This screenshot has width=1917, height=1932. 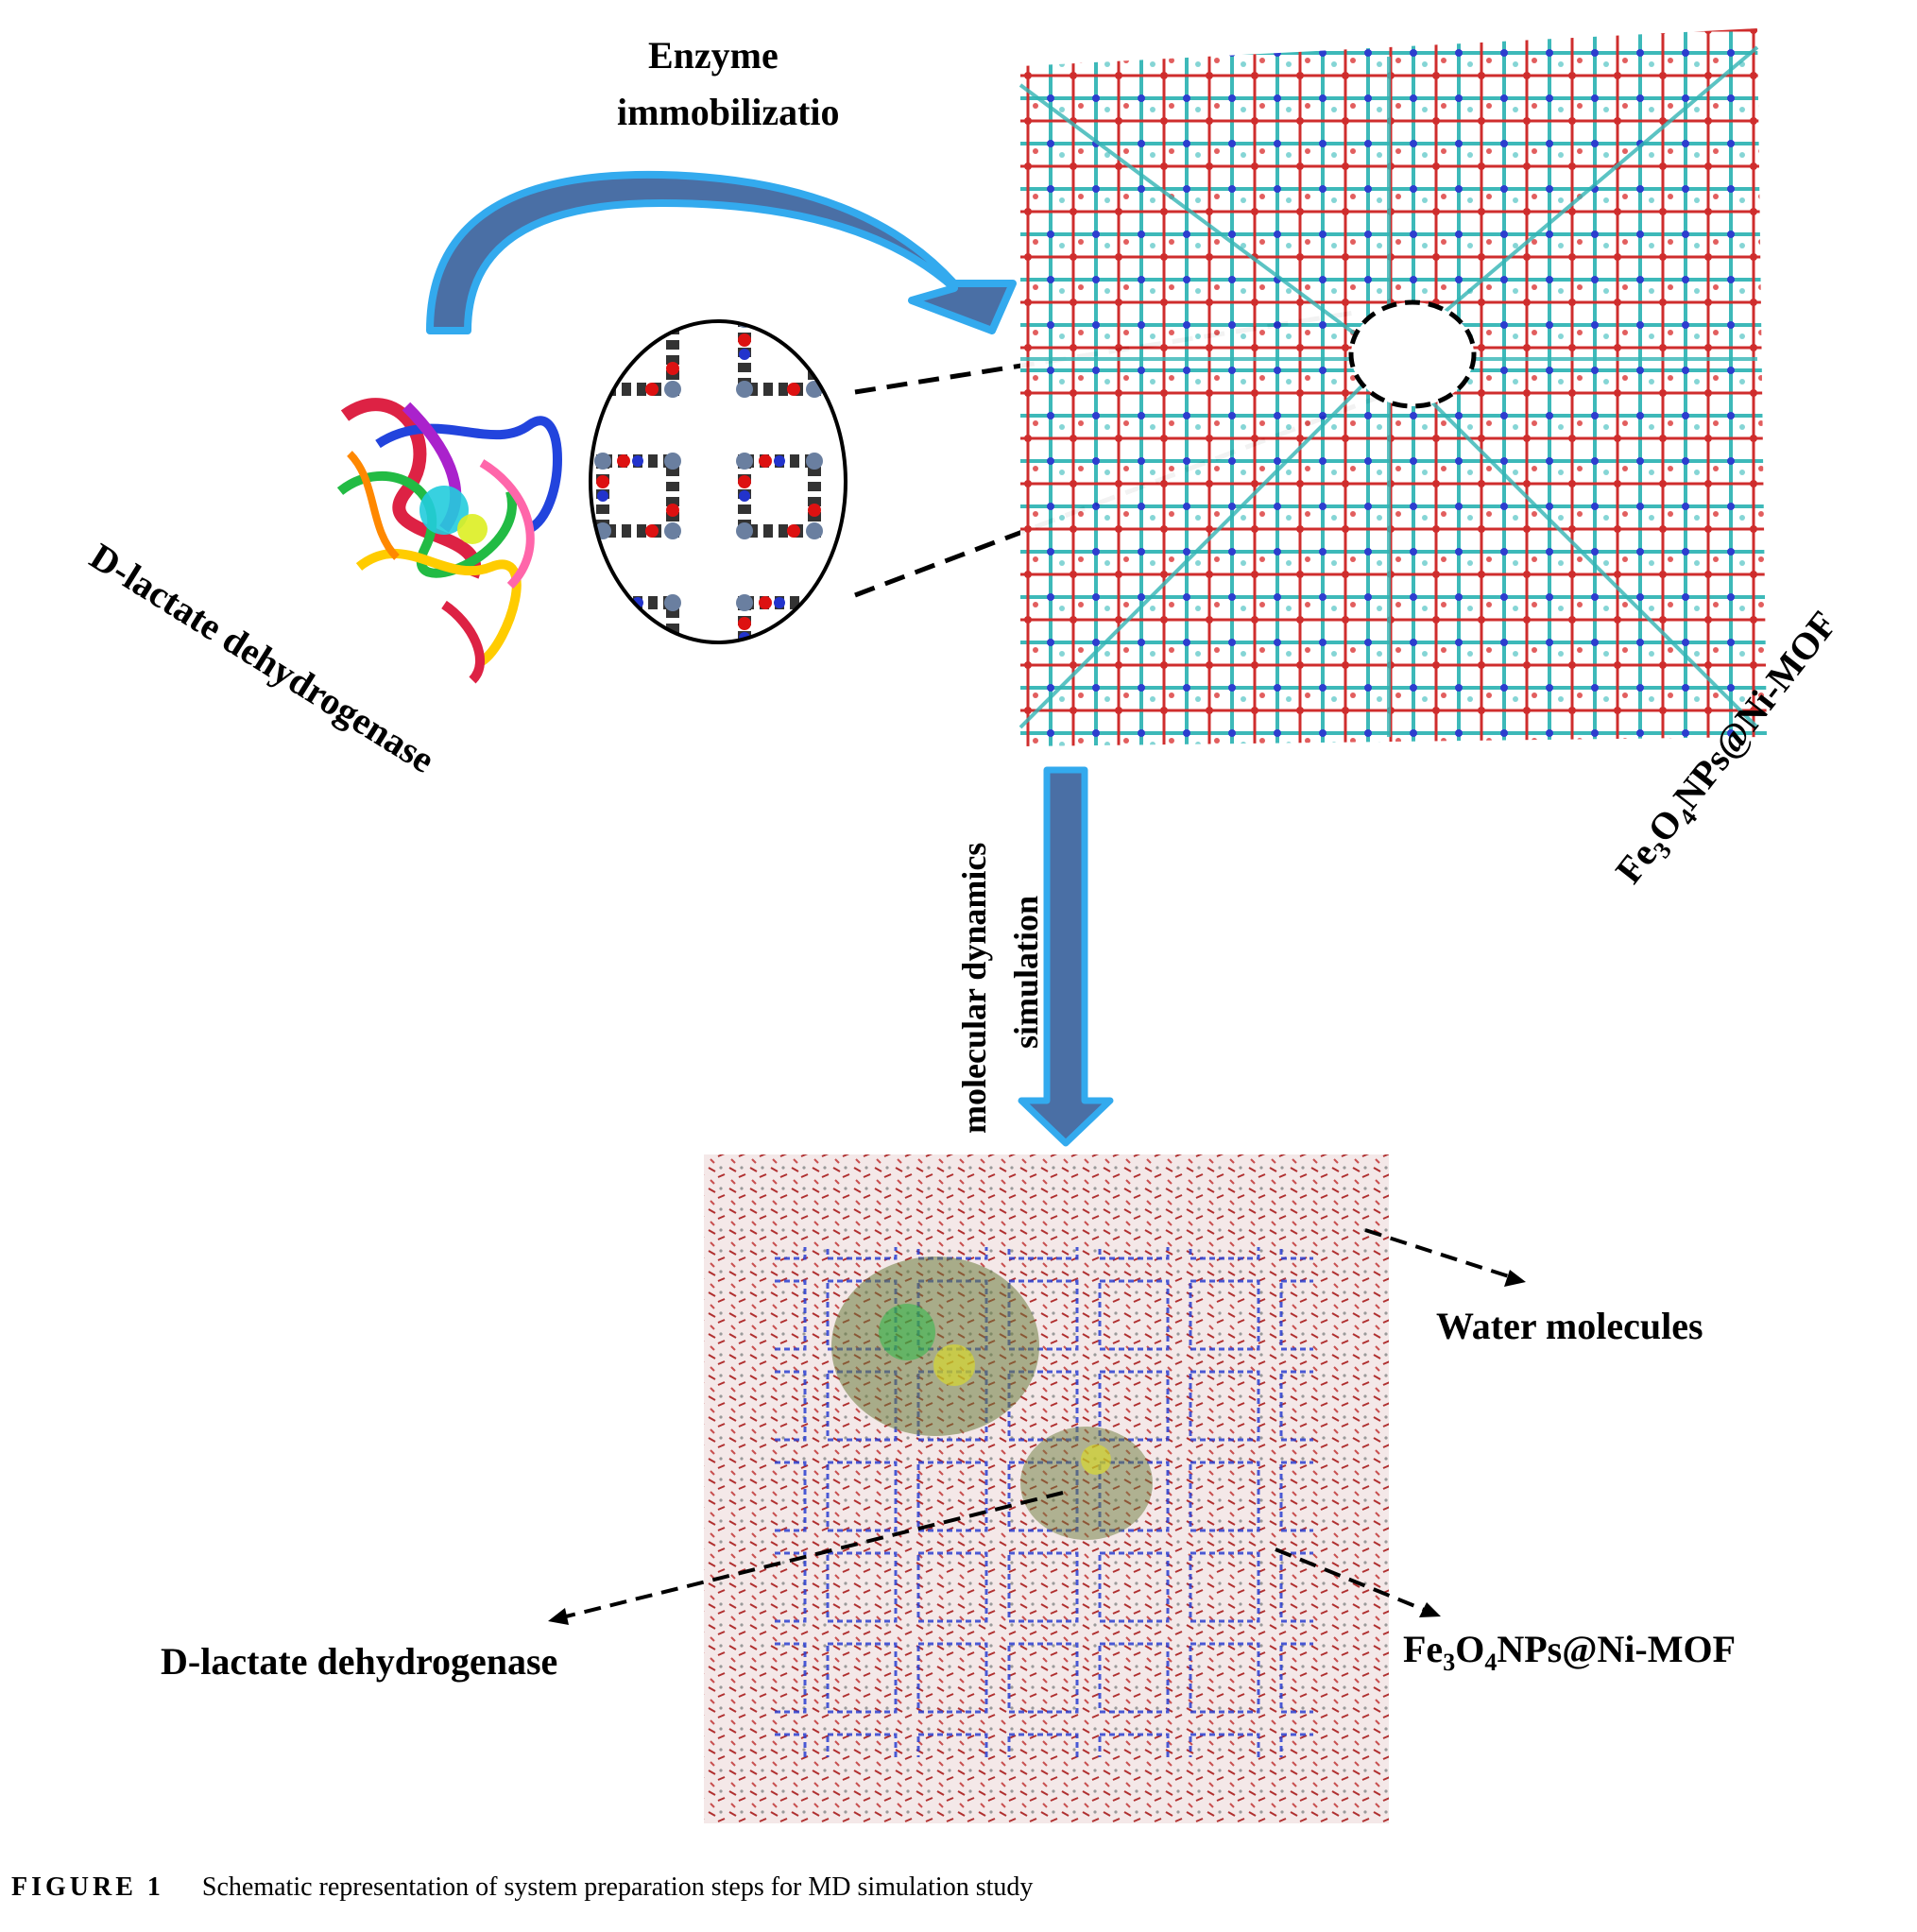 What do you see at coordinates (449, 541) in the screenshot?
I see `enzyme-structure` at bounding box center [449, 541].